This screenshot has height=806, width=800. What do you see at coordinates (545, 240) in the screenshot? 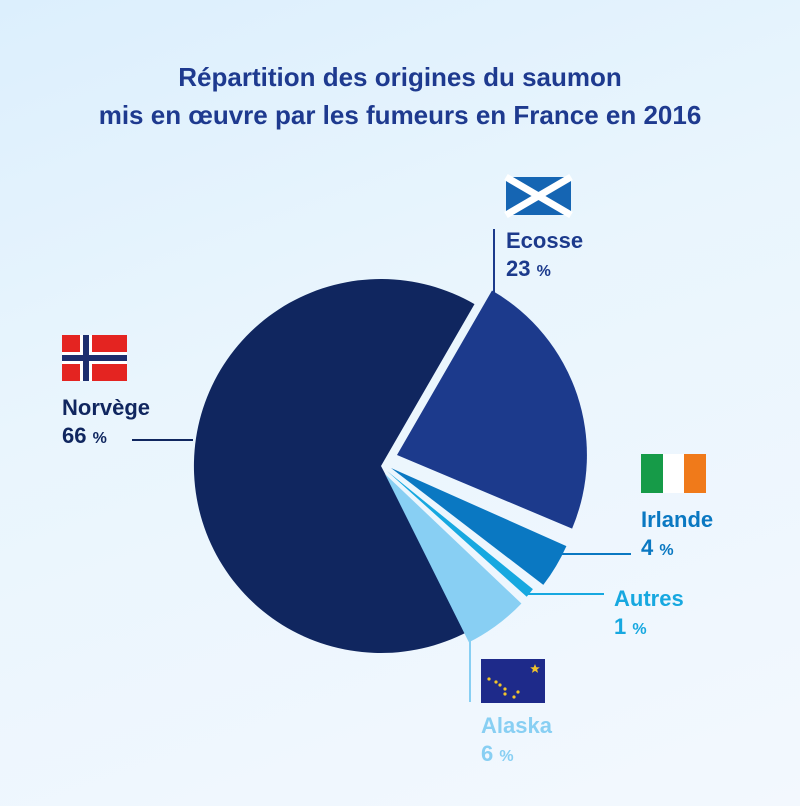
I see `label-ecosse-name: Ecosse` at bounding box center [545, 240].